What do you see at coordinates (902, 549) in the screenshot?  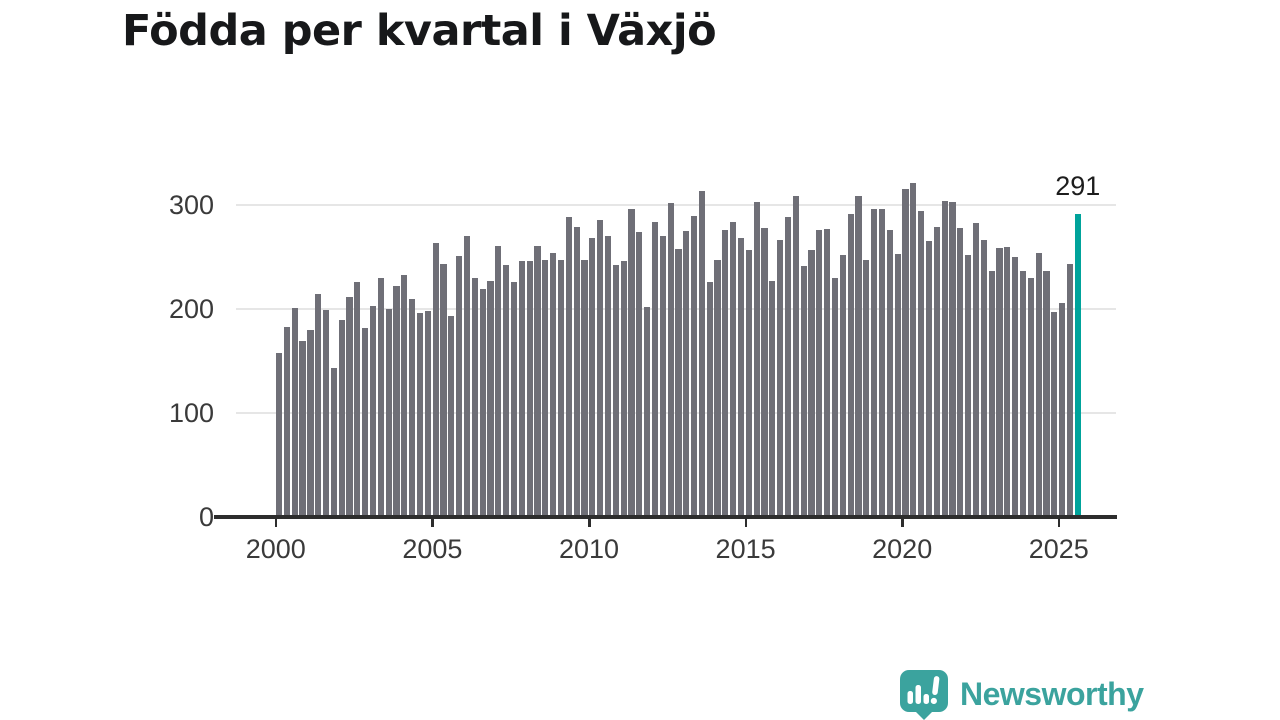 I see `x-tick-label-2020: 2020` at bounding box center [902, 549].